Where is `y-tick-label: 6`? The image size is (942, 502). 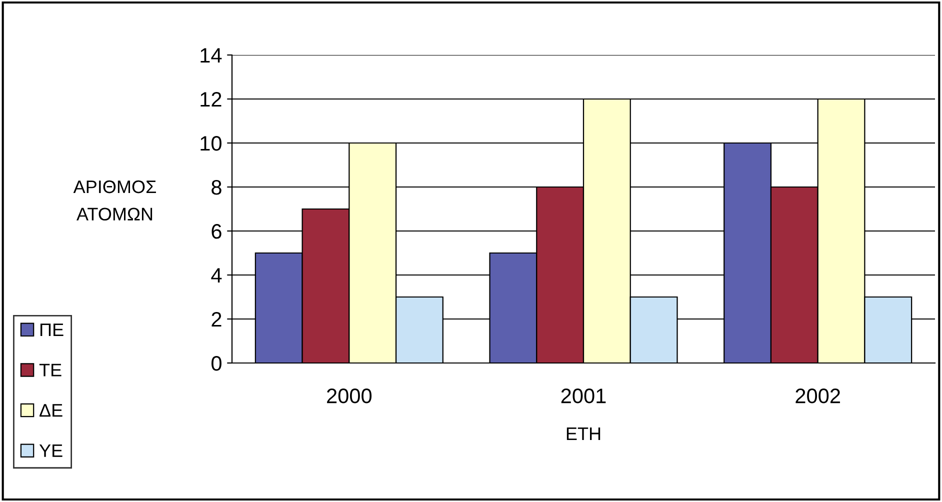
y-tick-label: 6 is located at coordinates (217, 231).